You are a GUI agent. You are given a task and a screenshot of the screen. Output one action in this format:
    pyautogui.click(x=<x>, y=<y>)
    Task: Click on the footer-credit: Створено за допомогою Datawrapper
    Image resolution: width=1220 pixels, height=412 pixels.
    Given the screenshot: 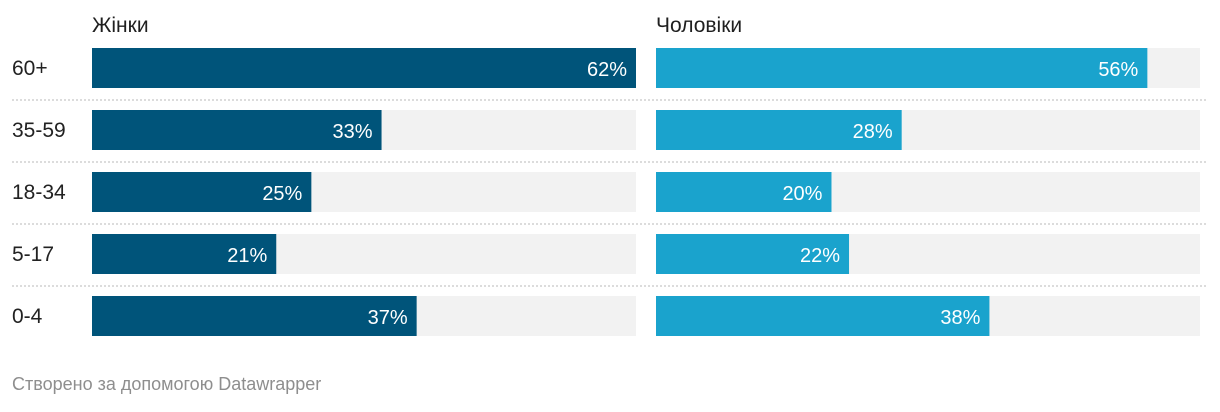 What is the action you would take?
    pyautogui.click(x=167, y=384)
    